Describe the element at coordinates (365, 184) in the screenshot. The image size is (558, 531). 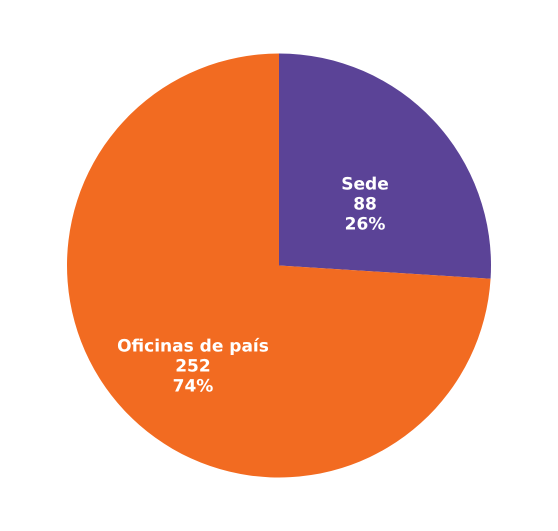
I see `slice-label: Sede` at that location.